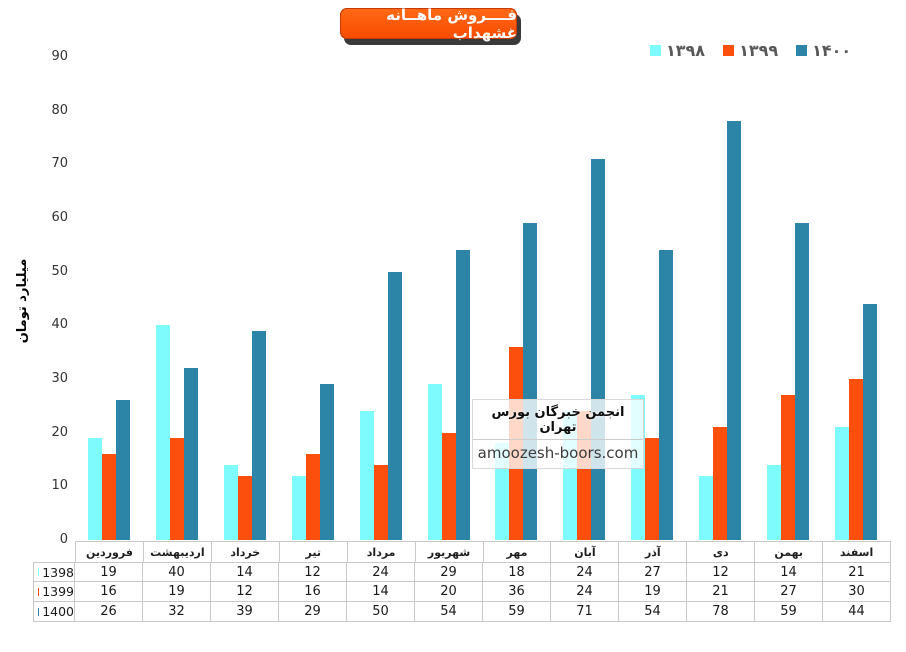  Describe the element at coordinates (686, 50) in the screenshot. I see `legend-label: ۱۳۹۸` at that location.